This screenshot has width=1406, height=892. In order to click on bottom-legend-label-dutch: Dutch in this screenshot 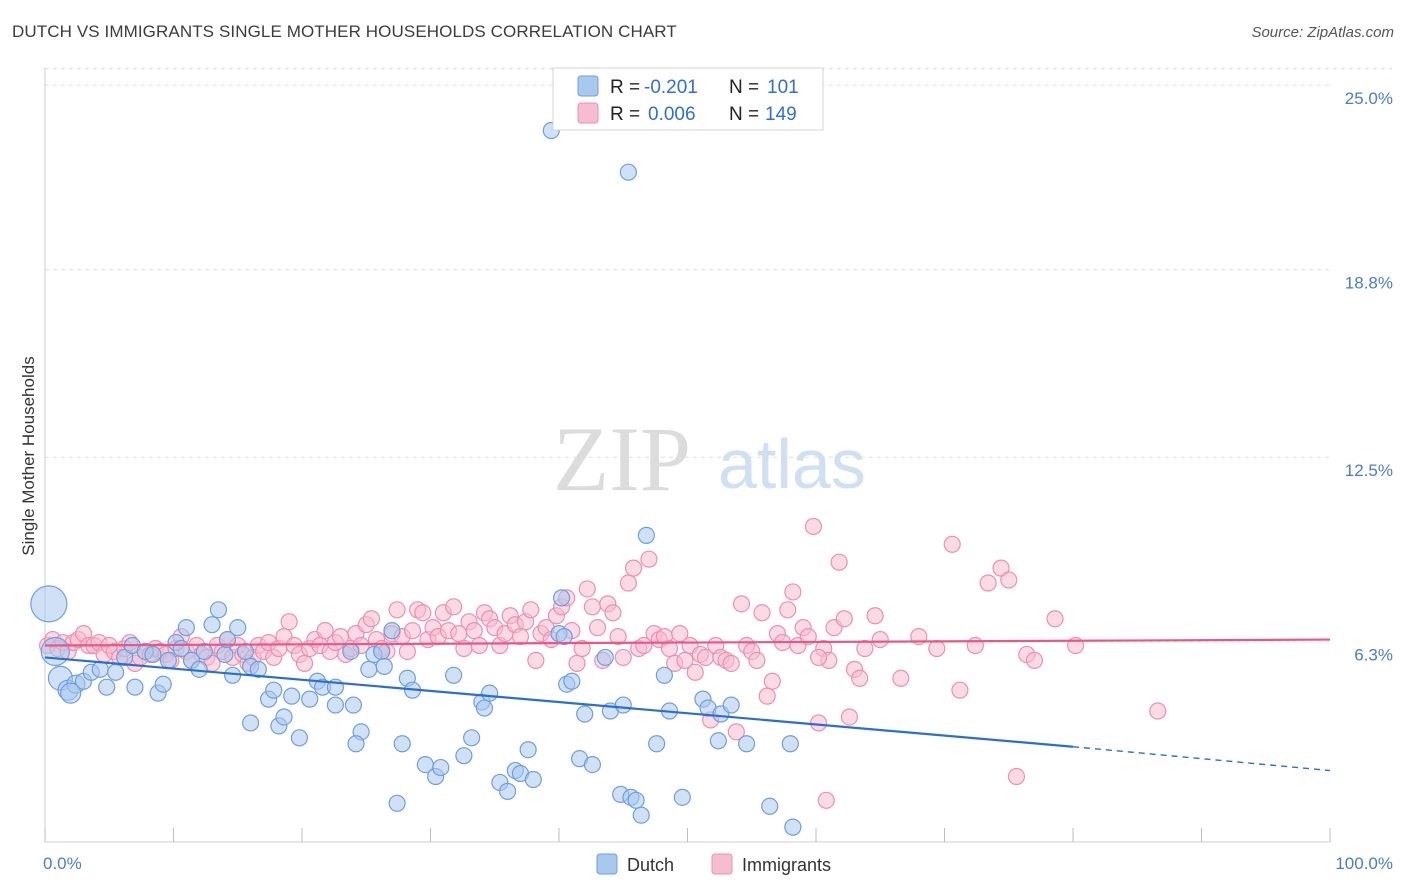, I will do `click(650, 865)`.